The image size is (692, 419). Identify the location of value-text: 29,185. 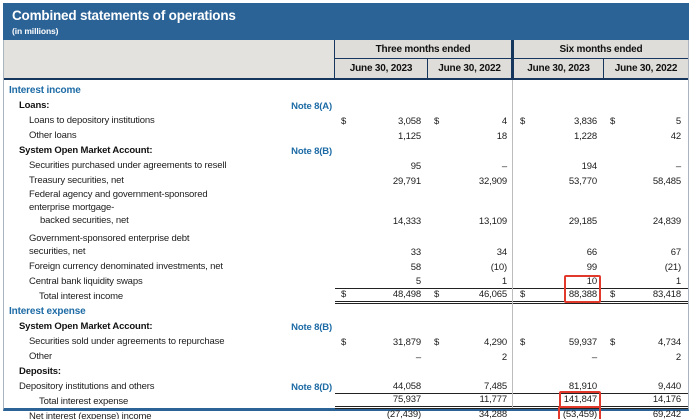
(582, 221).